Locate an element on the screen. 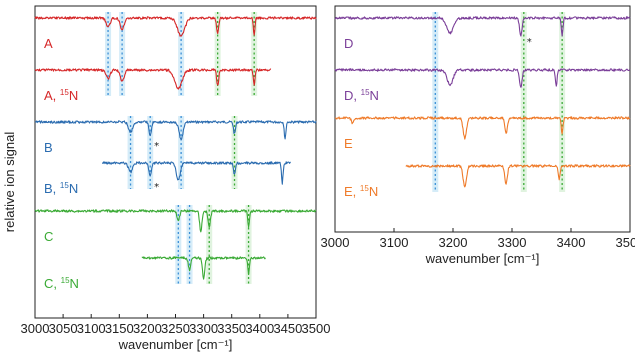  spectrum-trace-c is located at coordinates (175, 221).